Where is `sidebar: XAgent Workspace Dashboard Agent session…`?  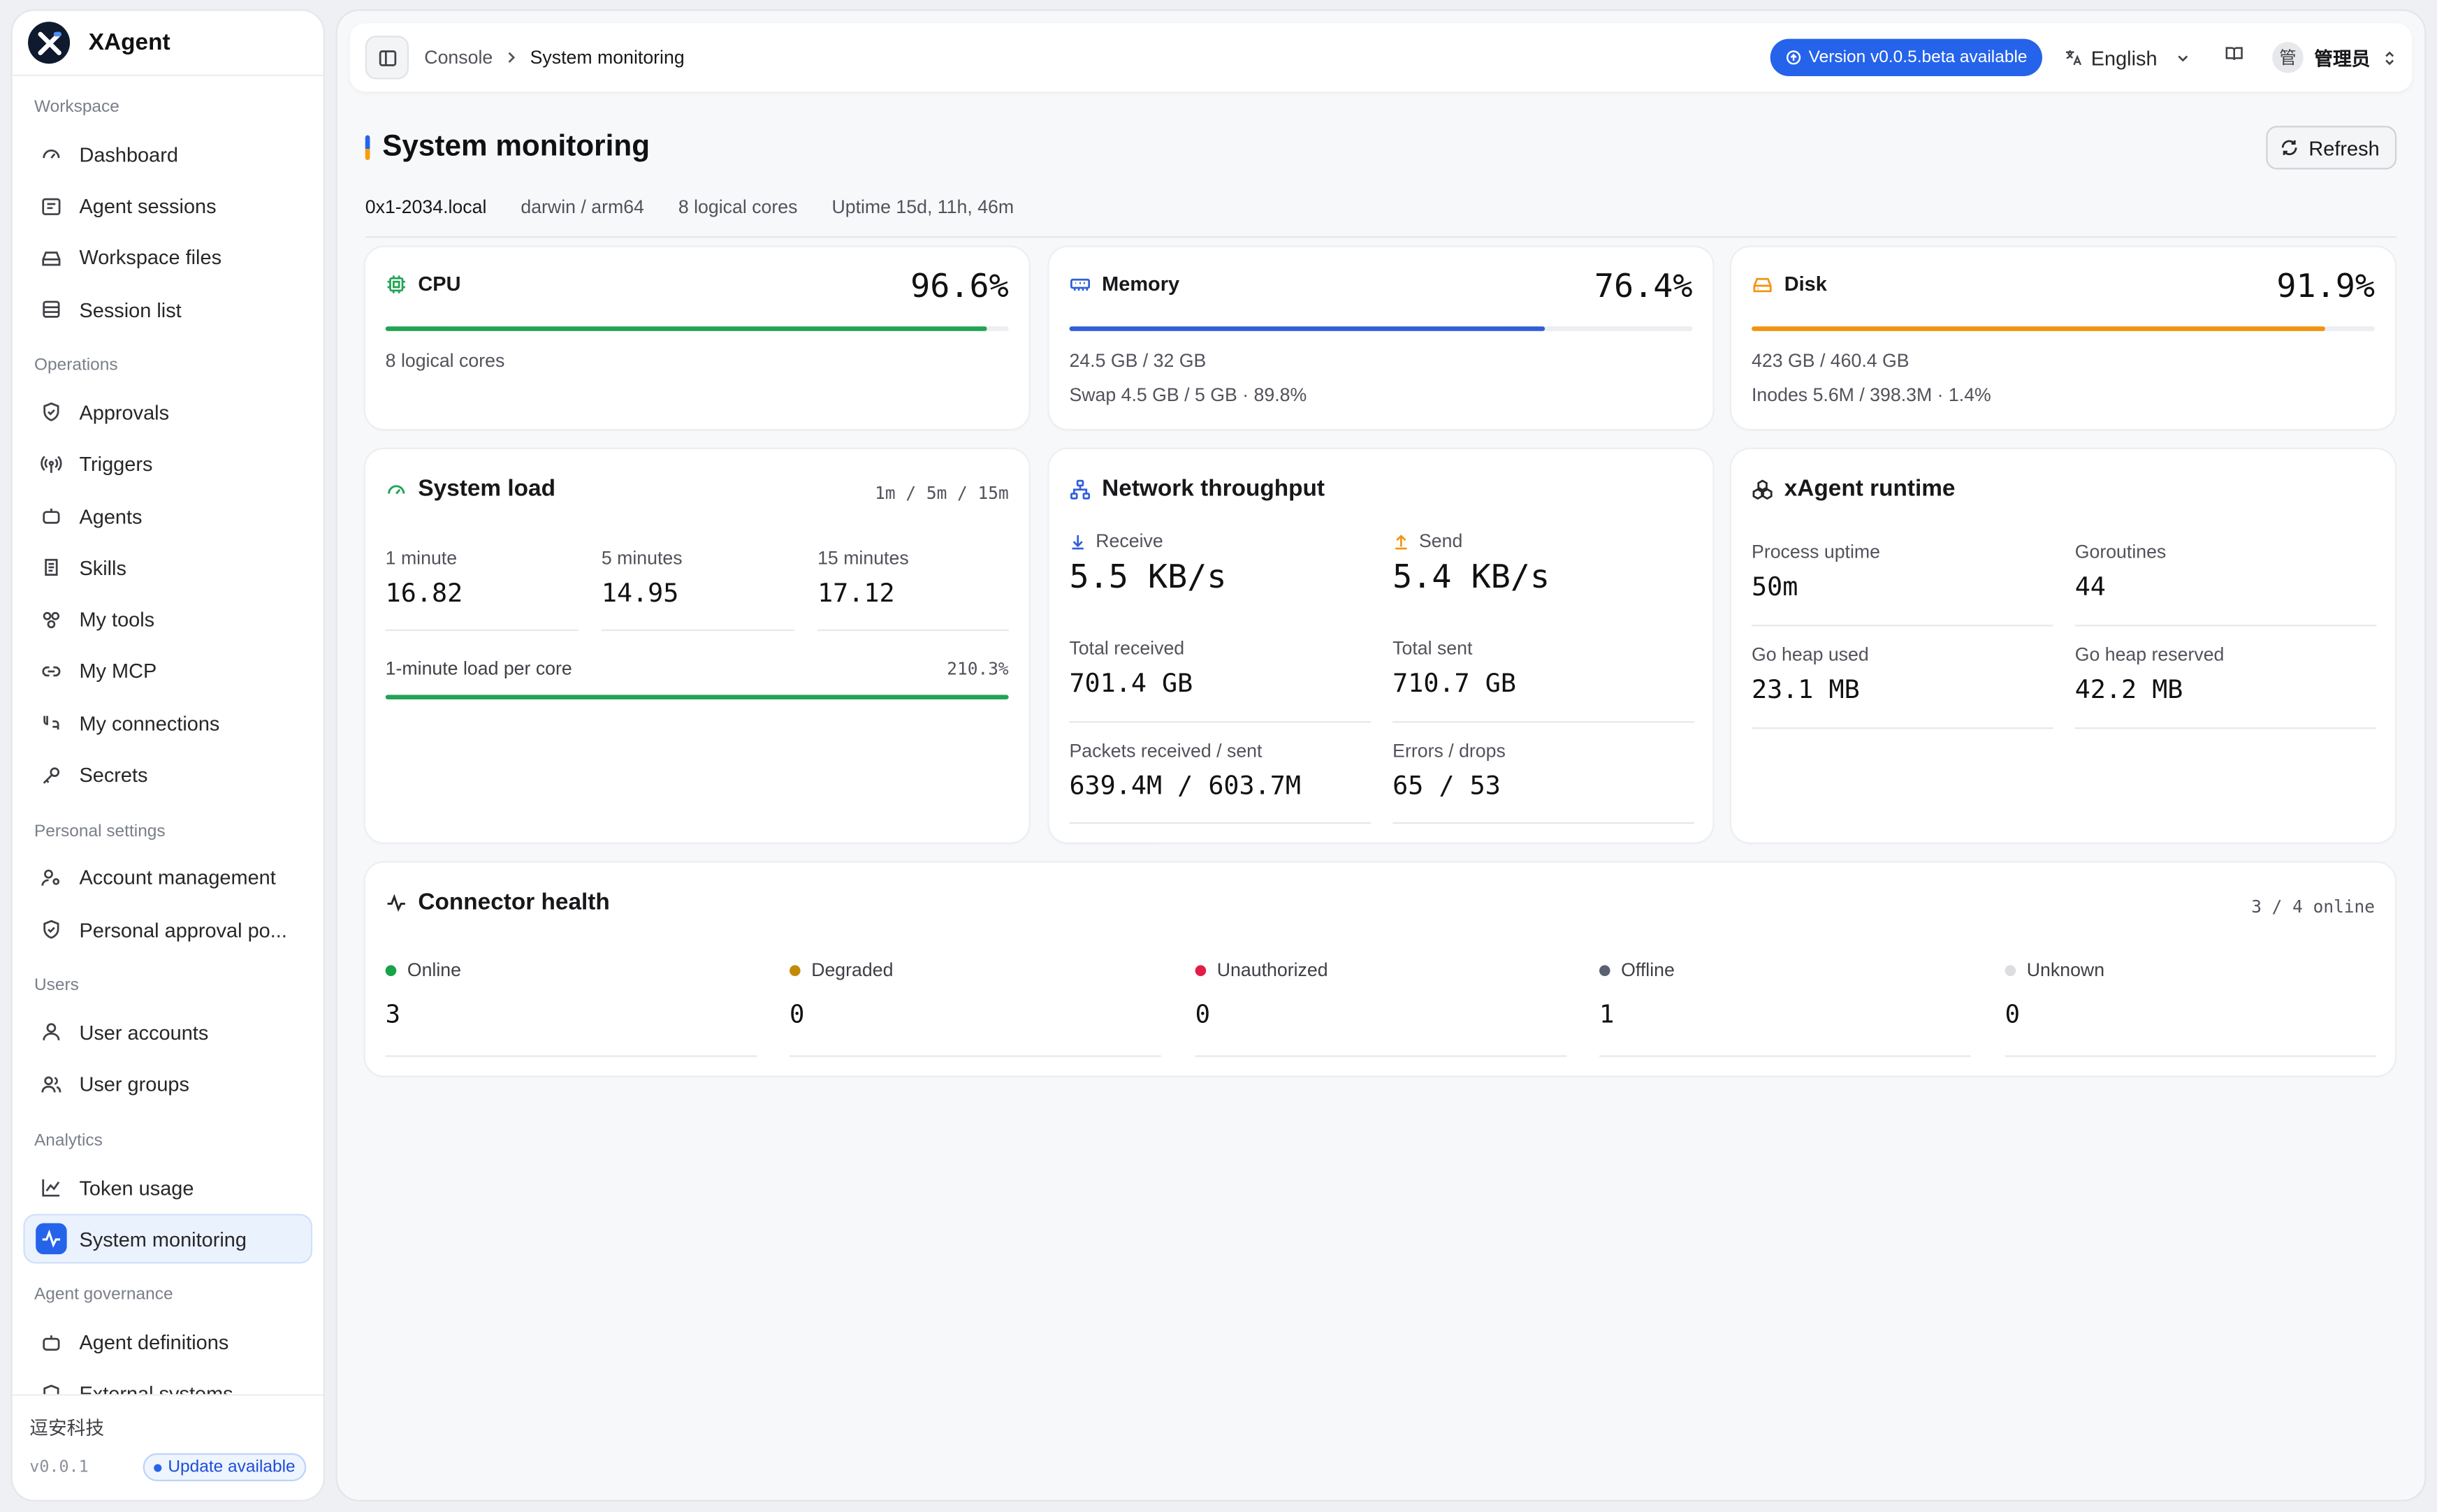
sidebar: XAgent Workspace Dashboard Agent session… is located at coordinates (167, 755).